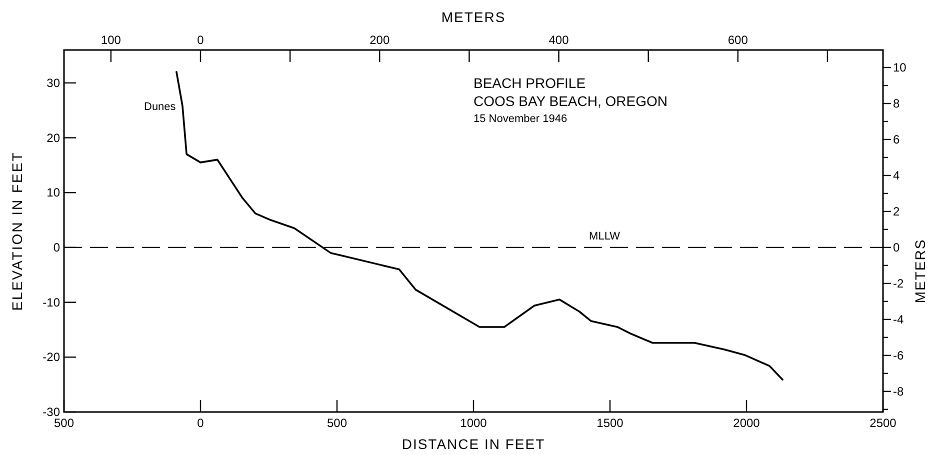  What do you see at coordinates (56, 247) in the screenshot?
I see `y-tick-label: 0` at bounding box center [56, 247].